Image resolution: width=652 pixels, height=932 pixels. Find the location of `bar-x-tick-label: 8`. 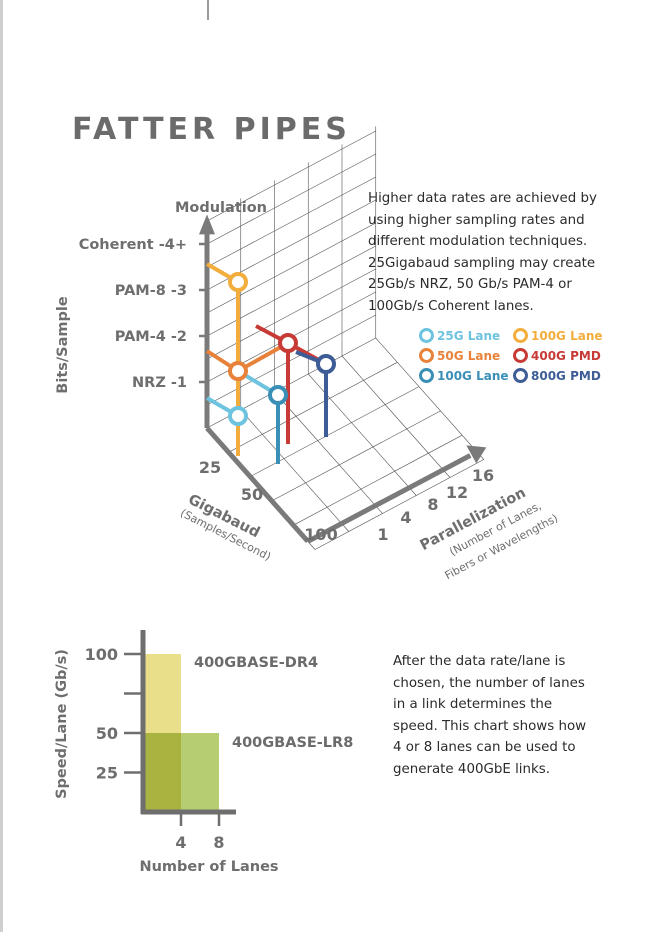

bar-x-tick-label: 8 is located at coordinates (218, 842).